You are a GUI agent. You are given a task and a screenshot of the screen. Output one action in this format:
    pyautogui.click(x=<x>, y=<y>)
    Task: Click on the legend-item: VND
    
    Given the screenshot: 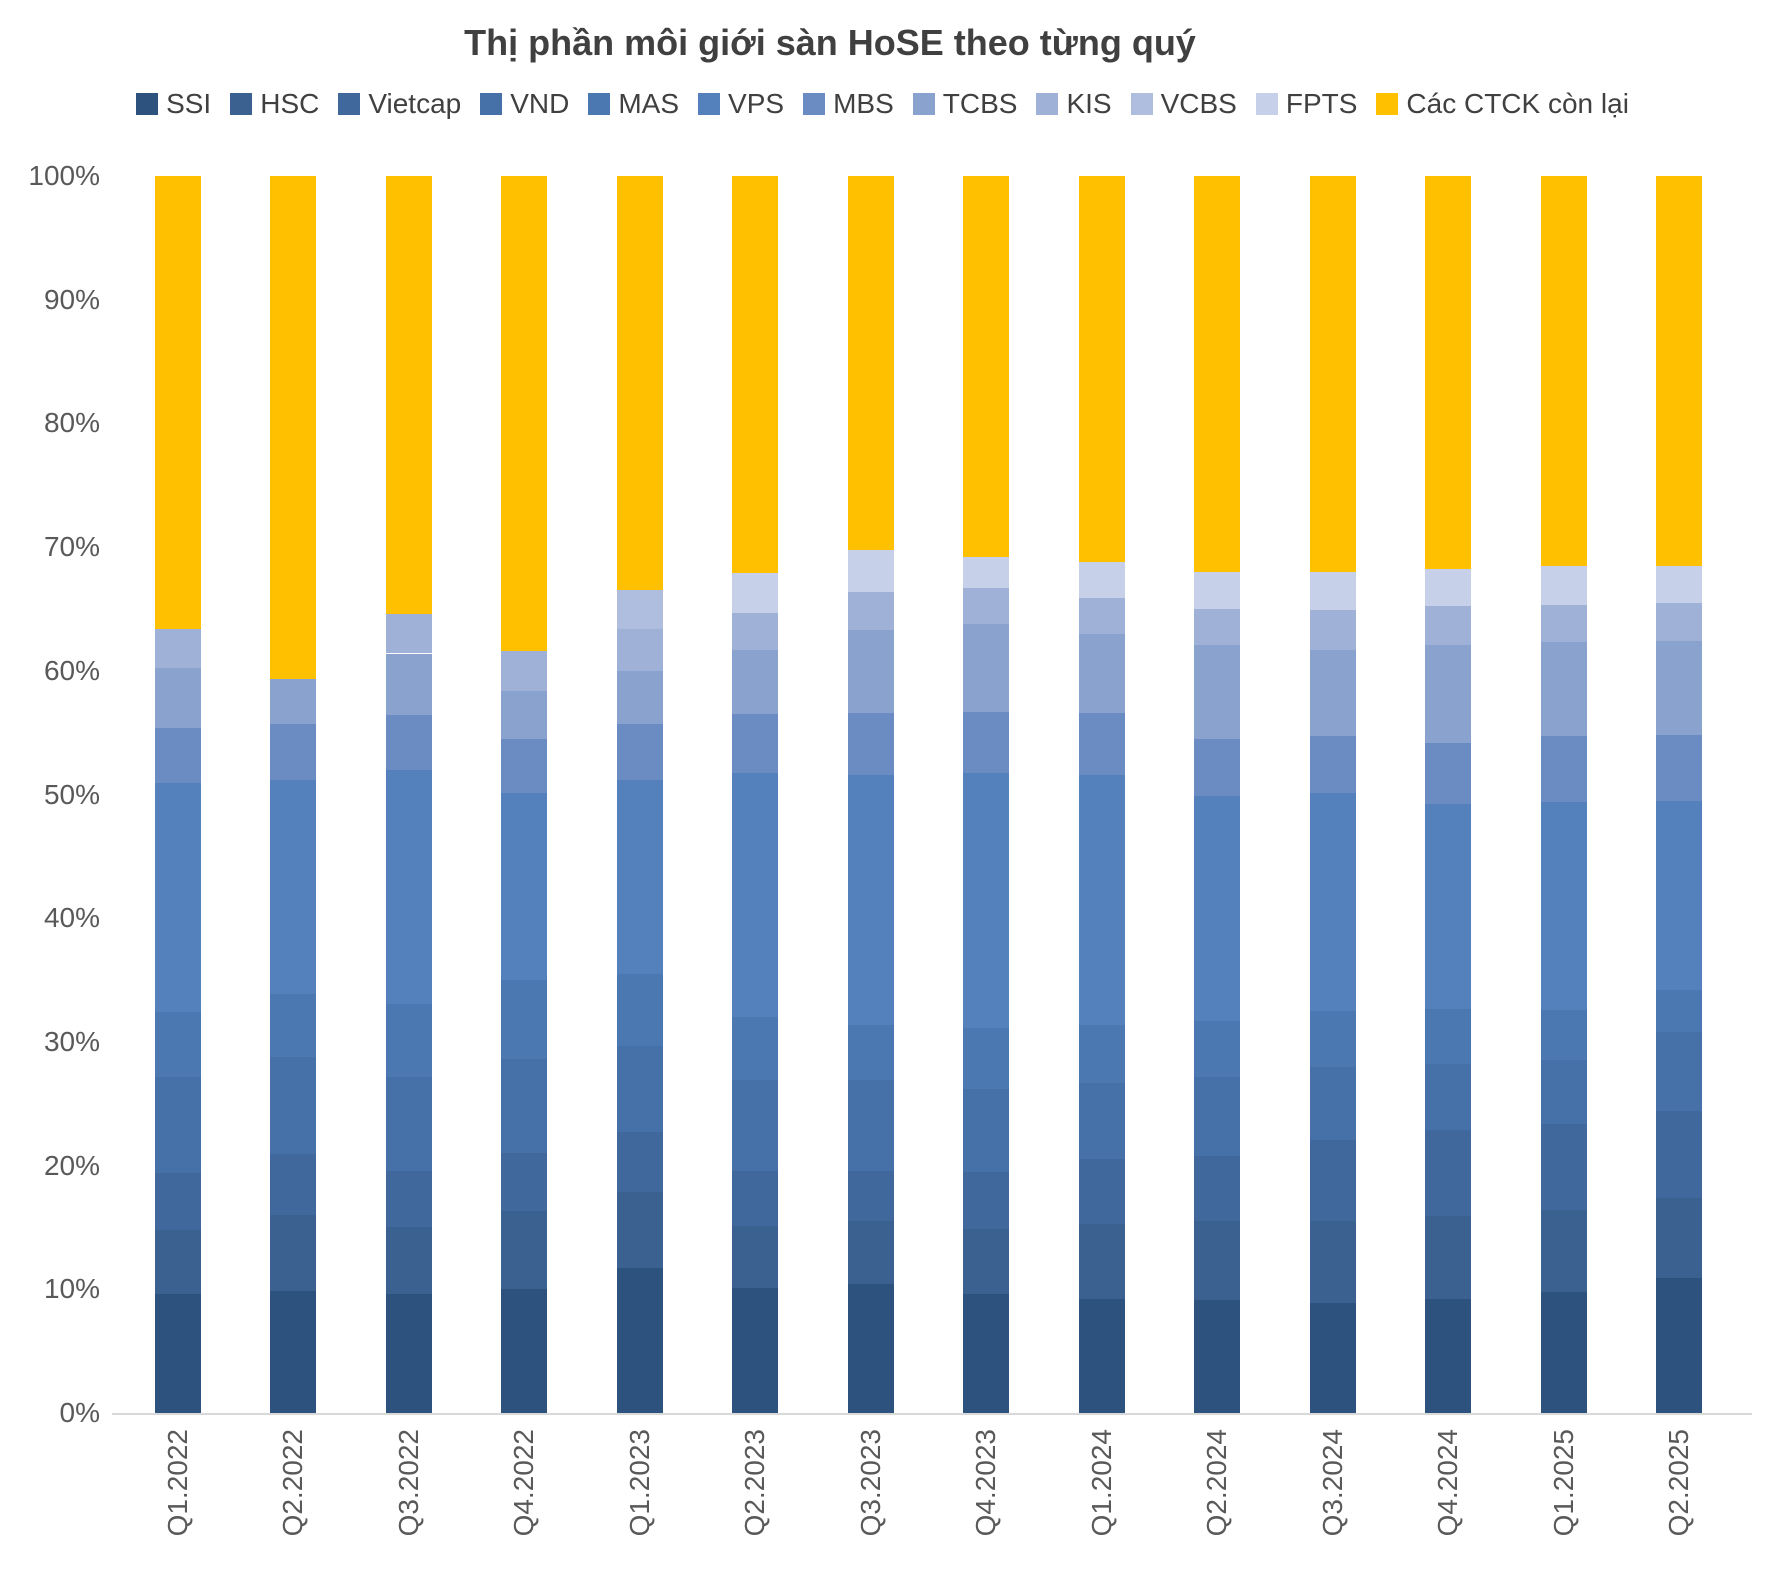 What is the action you would take?
    pyautogui.click(x=524, y=104)
    